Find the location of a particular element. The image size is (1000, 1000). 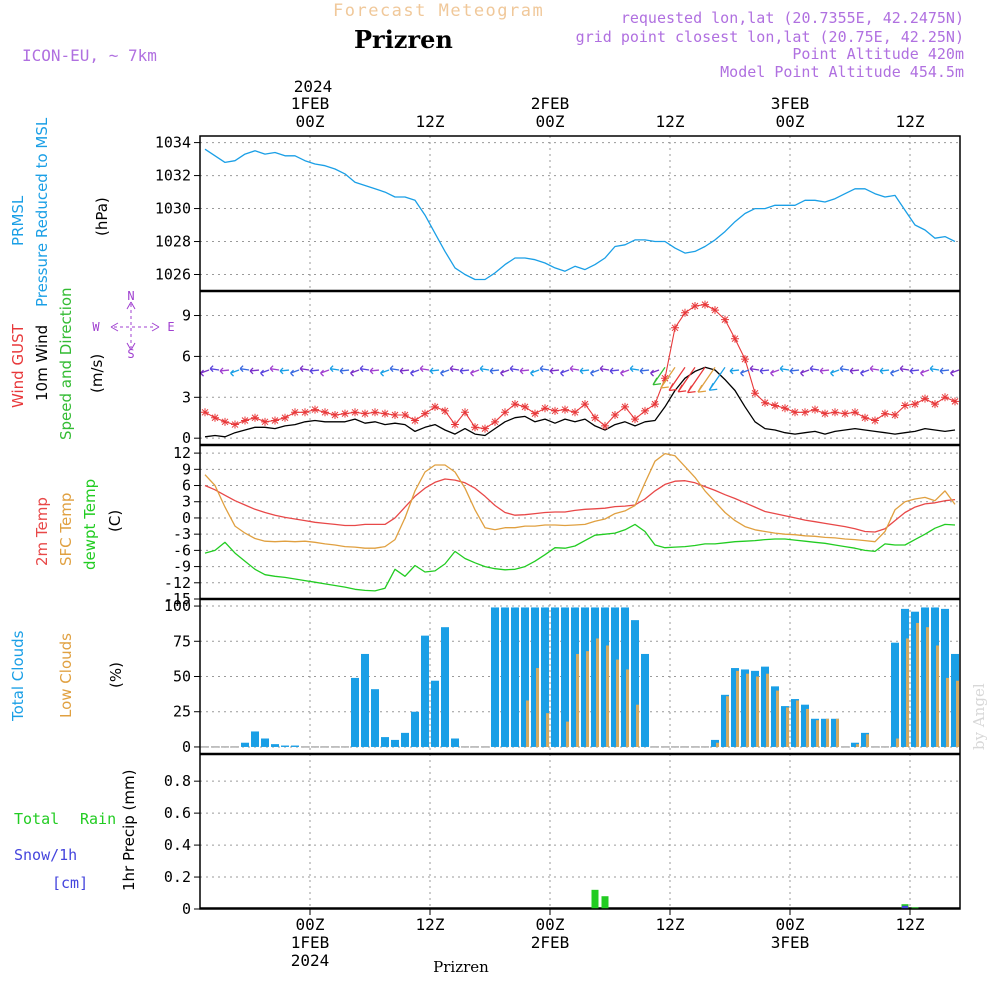

pressure-unit: (hPa) is located at coordinates (102, 216).